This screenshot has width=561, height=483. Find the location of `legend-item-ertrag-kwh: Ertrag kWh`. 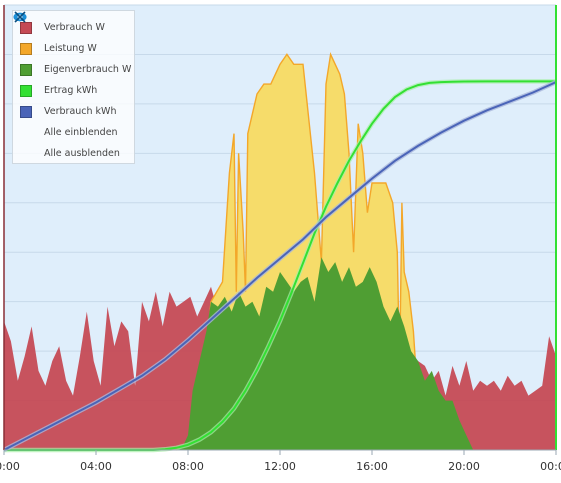

legend-item-ertrag-kwh: Ertrag kWh is located at coordinates (73, 90).